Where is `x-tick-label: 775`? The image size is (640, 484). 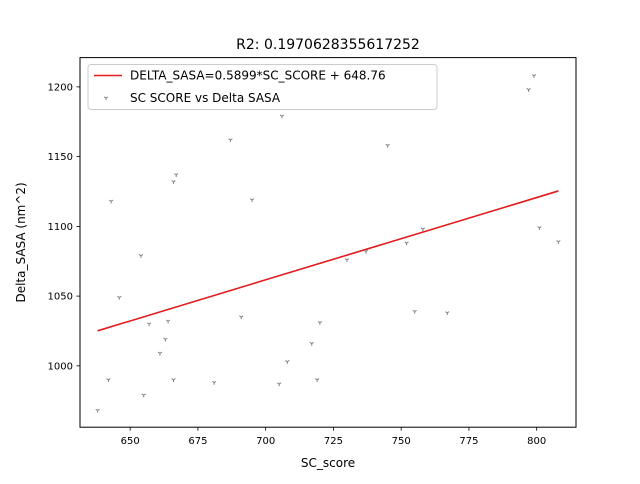
x-tick-label: 775 is located at coordinates (468, 441).